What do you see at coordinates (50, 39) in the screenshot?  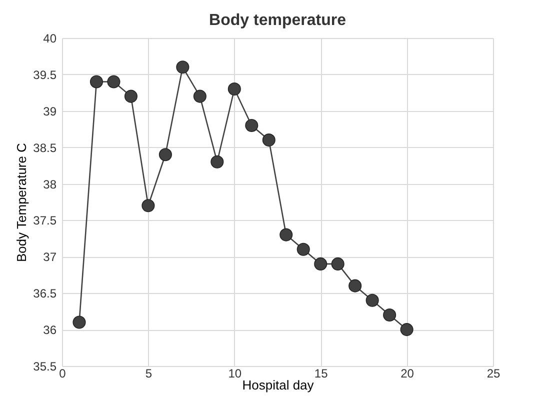 I see `y-tick-label: 40` at bounding box center [50, 39].